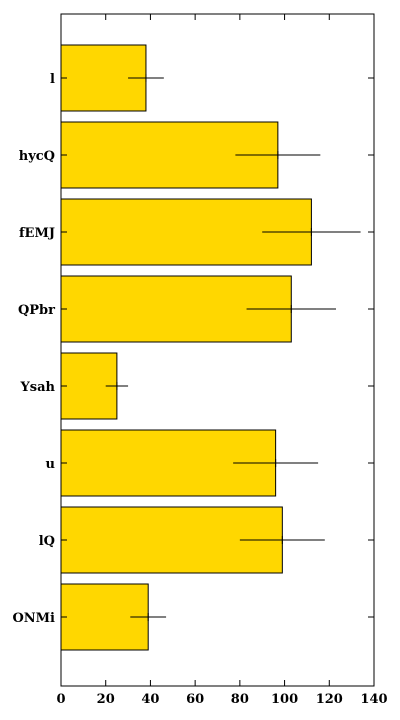 Image resolution: width=400 pixels, height=720 pixels. What do you see at coordinates (36, 310) in the screenshot?
I see `category-label-QPbr: QPbr` at bounding box center [36, 310].